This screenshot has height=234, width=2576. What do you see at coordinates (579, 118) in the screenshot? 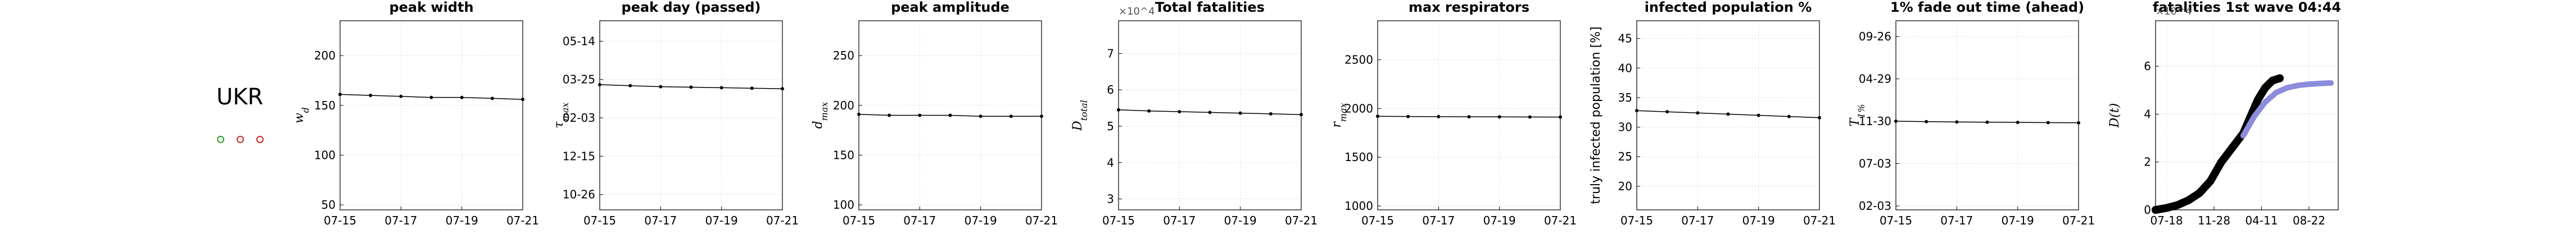
I see `y-tick-label: 02-03` at bounding box center [579, 118].